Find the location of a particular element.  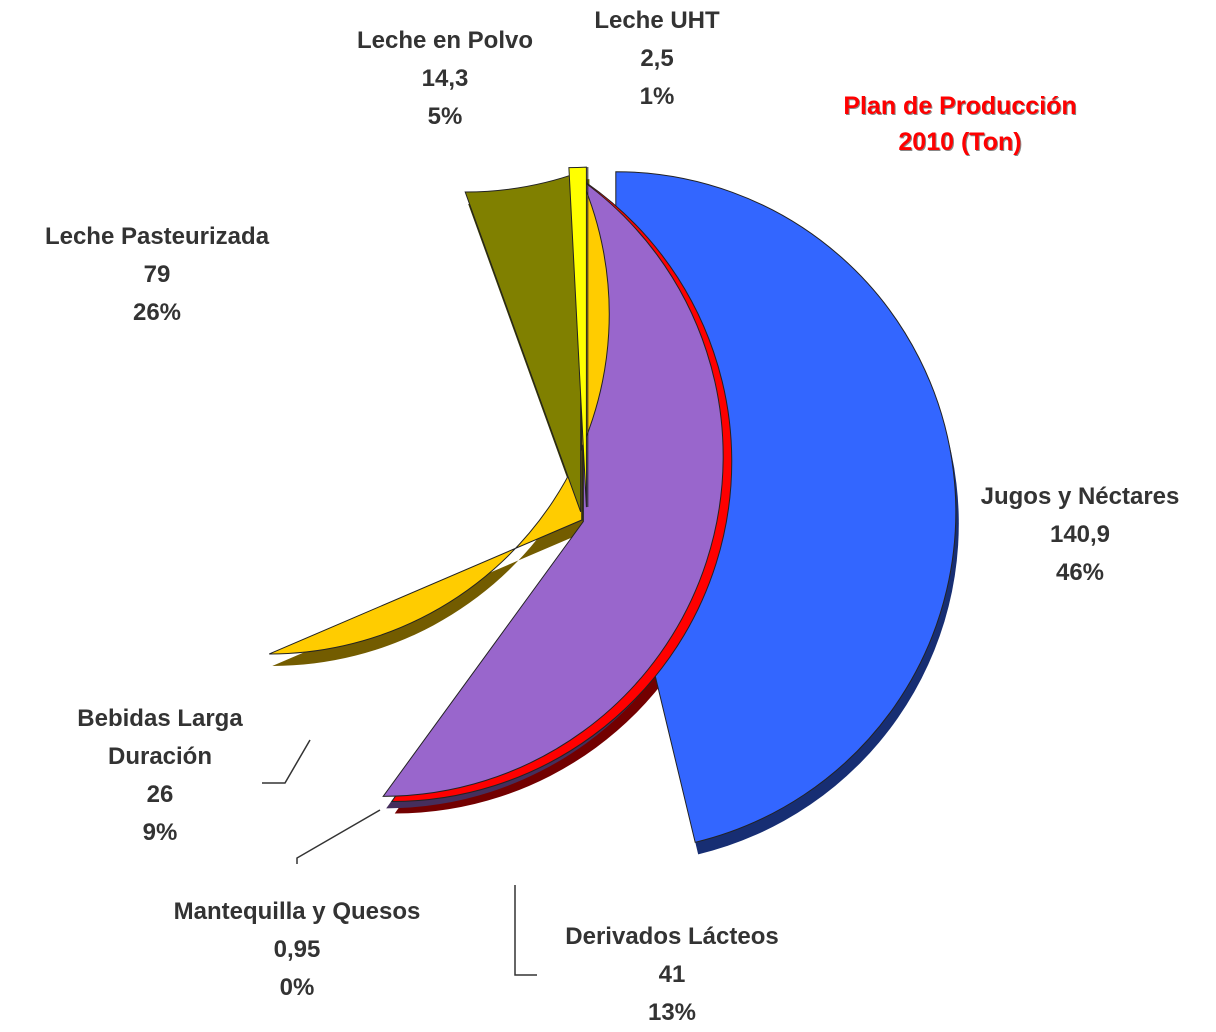

label-percent: 46% is located at coordinates (1080, 572).